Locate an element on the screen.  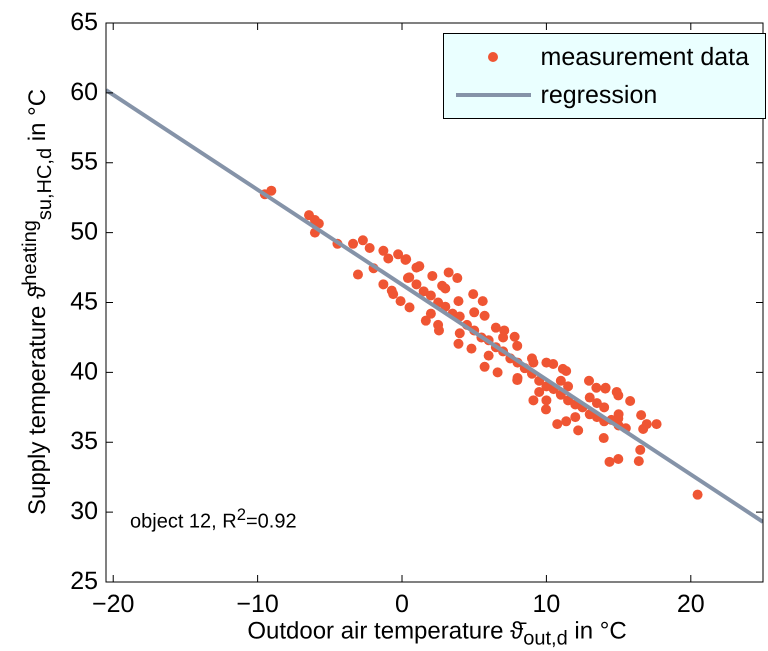
y-tick-label: 60 is located at coordinates (84, 92).